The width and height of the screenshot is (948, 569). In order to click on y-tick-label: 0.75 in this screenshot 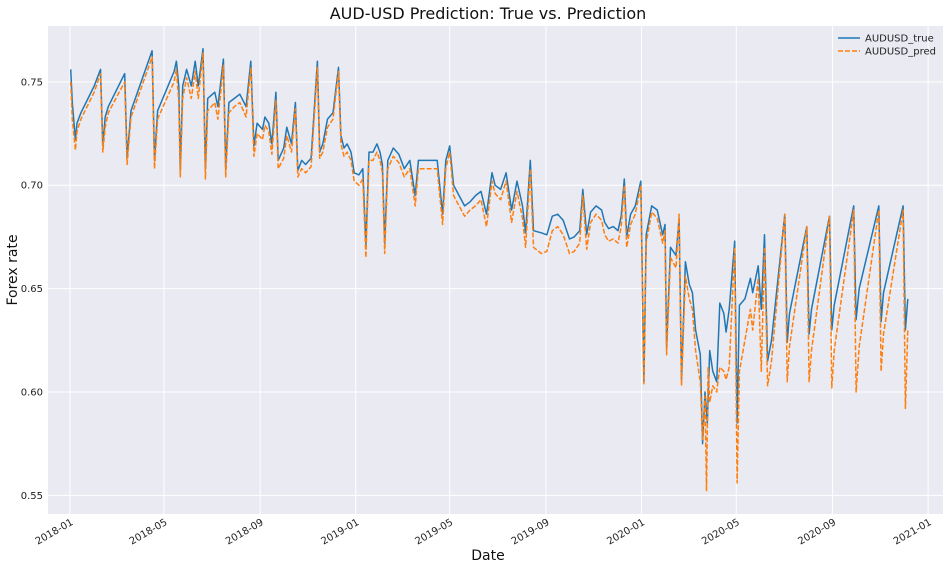, I will do `click(32, 82)`.